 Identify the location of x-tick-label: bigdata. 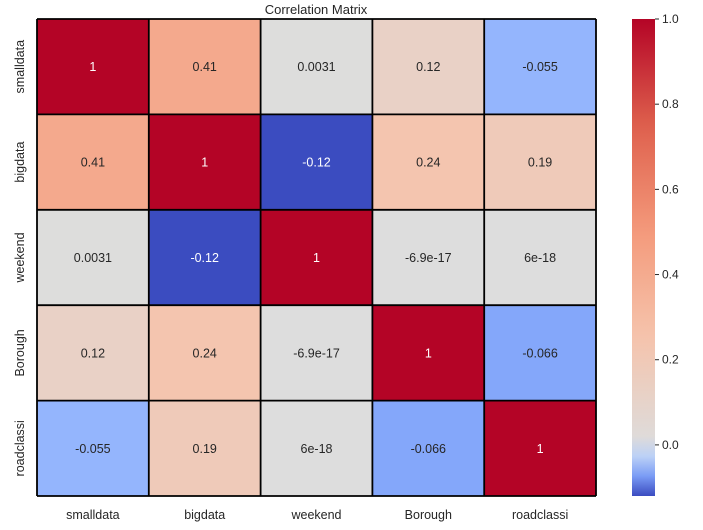
(204, 515).